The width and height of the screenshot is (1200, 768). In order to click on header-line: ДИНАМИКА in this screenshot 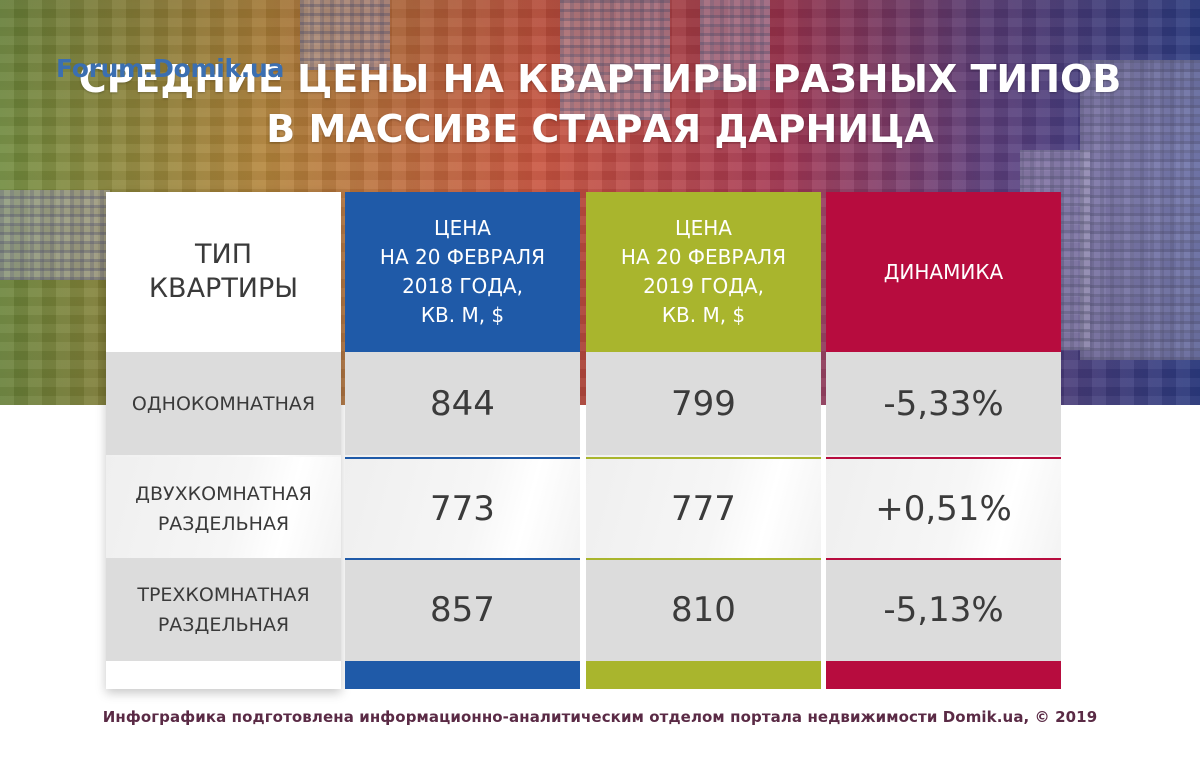, I will do `click(943, 271)`.